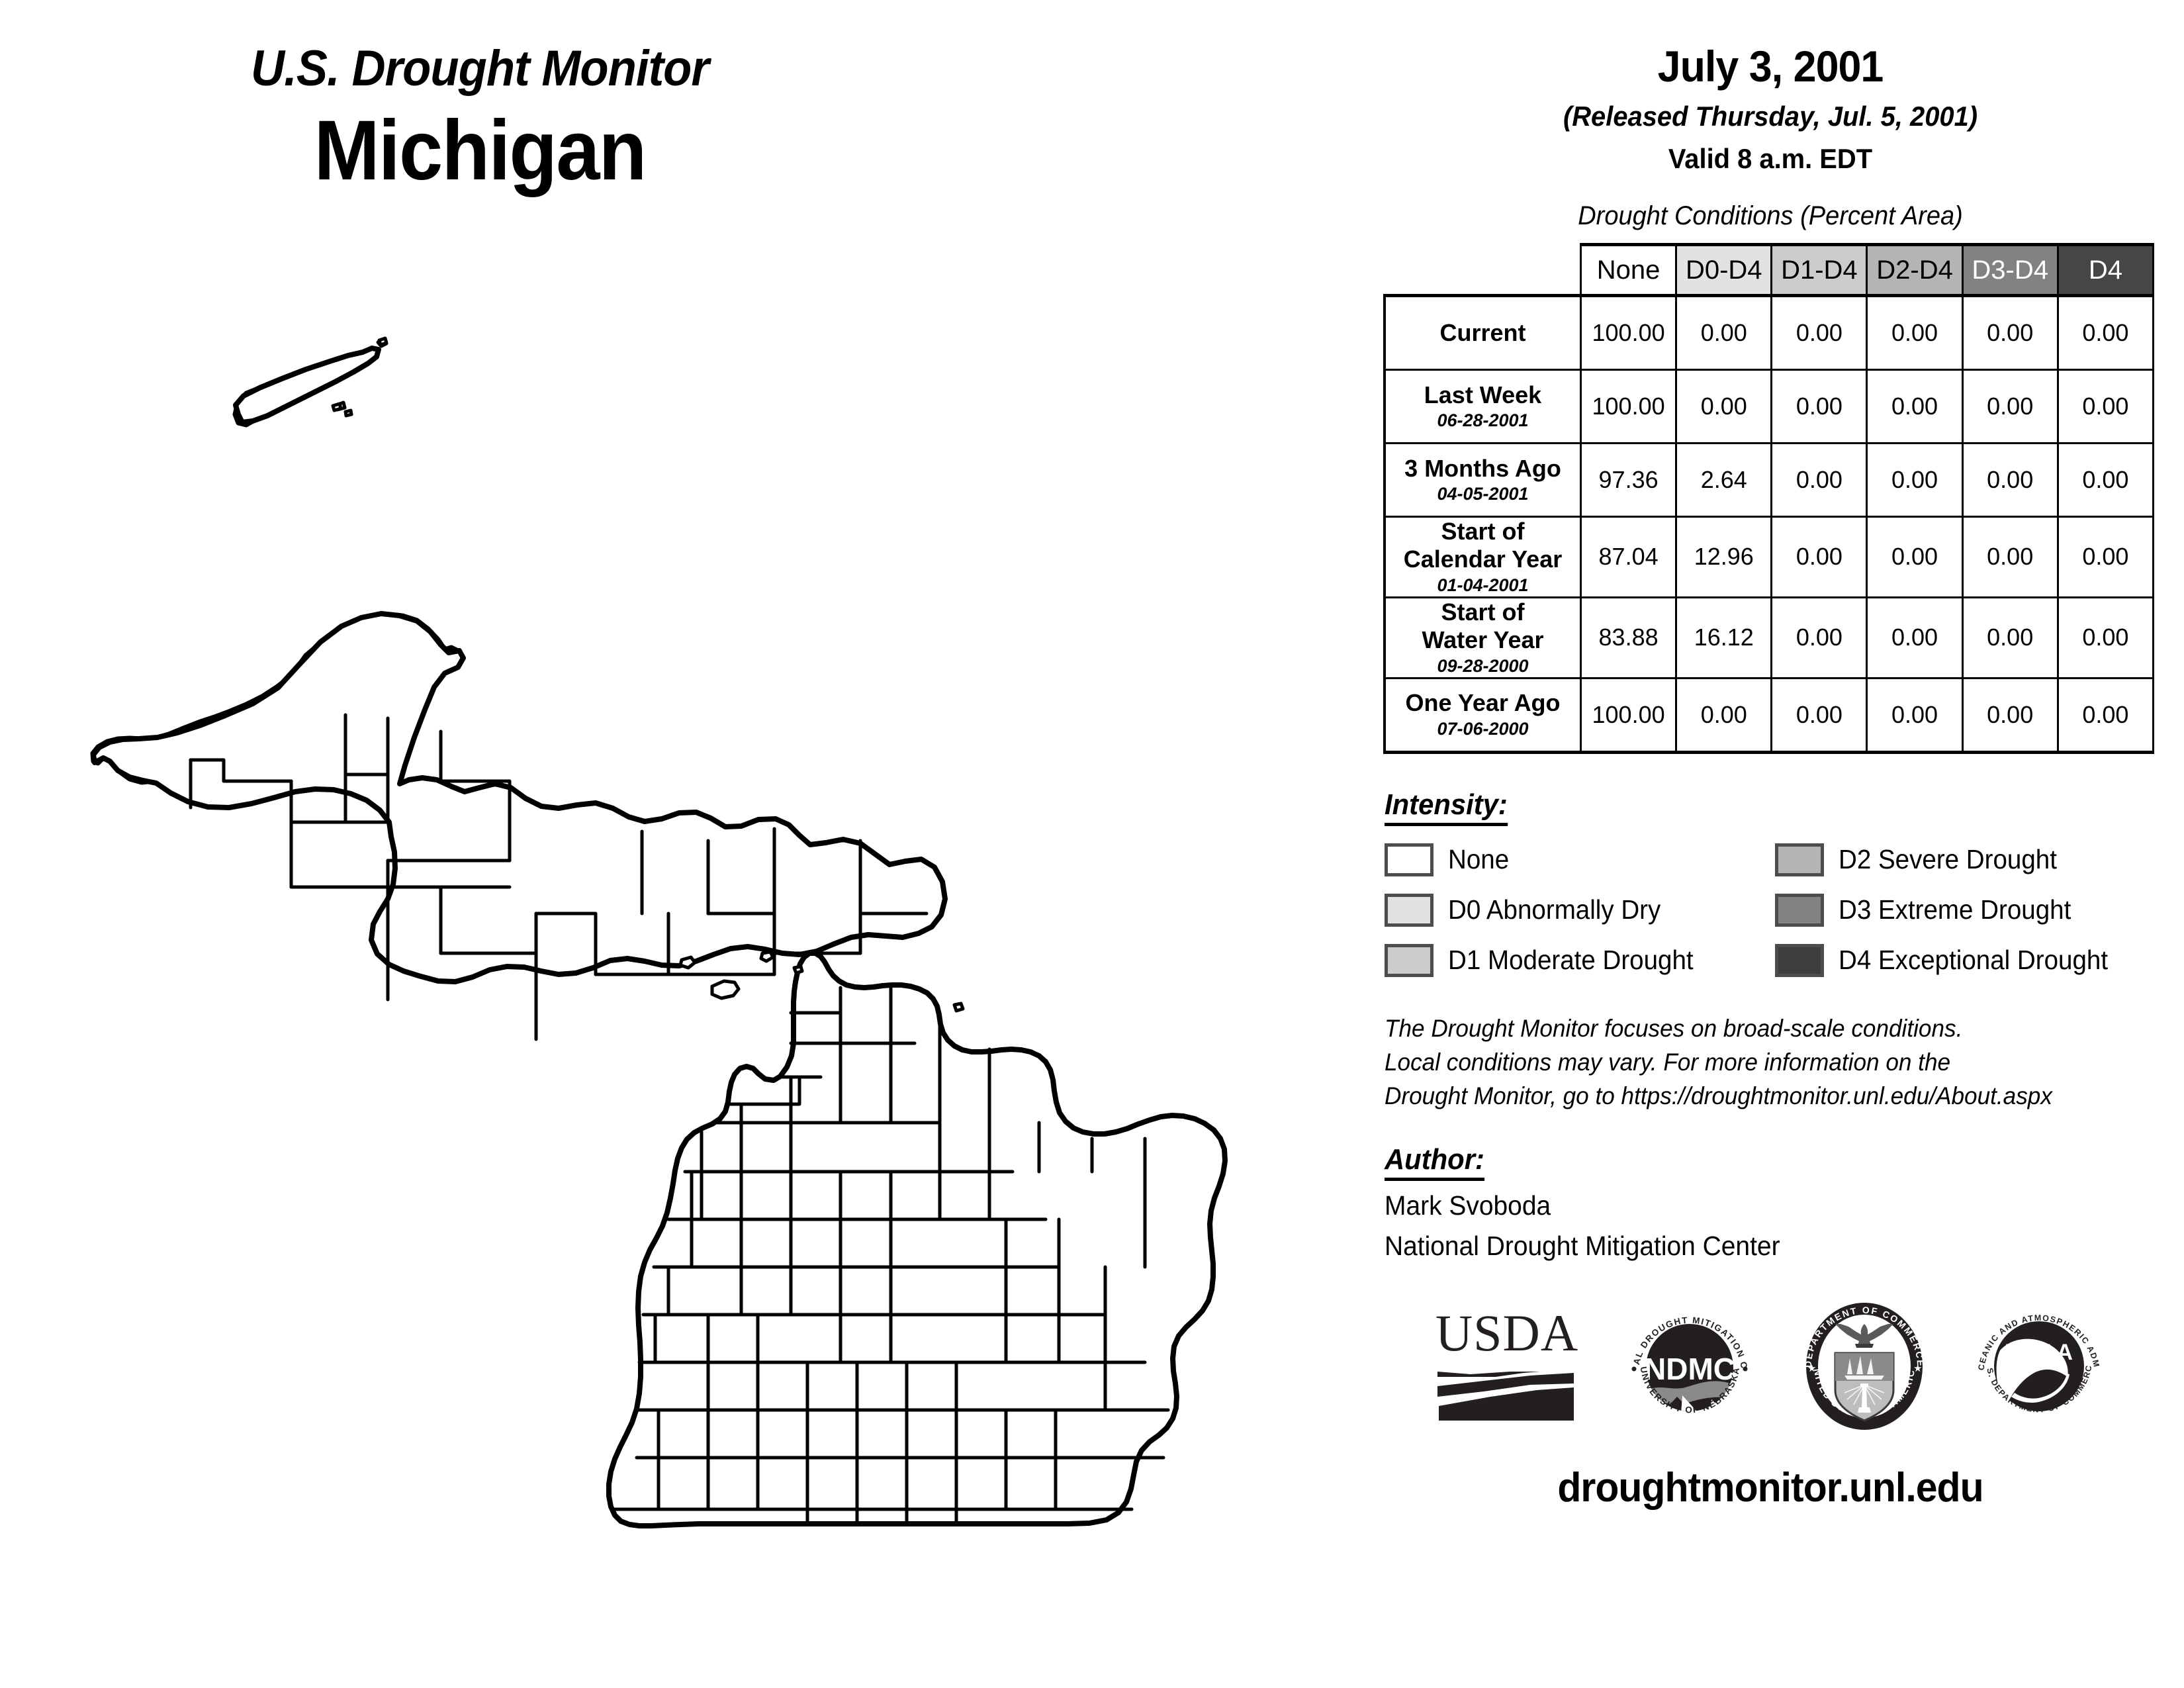 The width and height of the screenshot is (2184, 1688). I want to click on table-caption: Drought Conditions (Percent Area), so click(1770, 215).